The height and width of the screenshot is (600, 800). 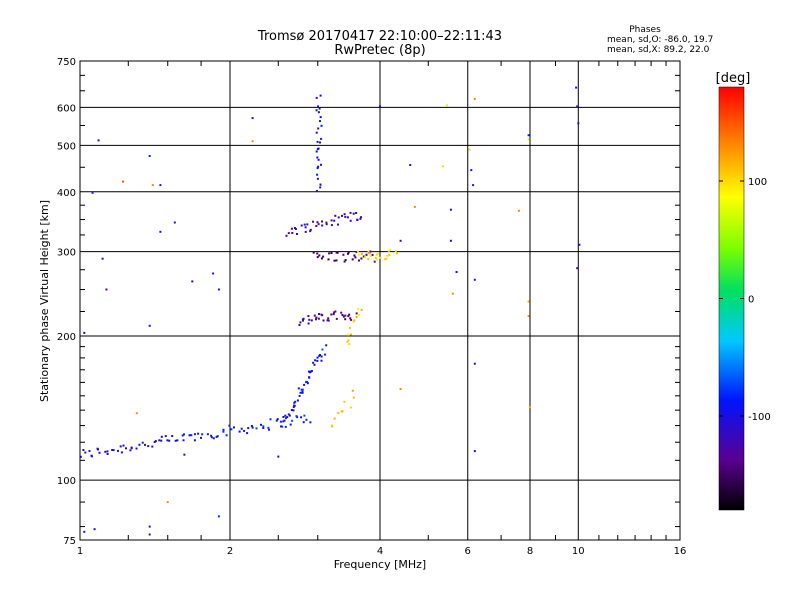 I want to click on colorbar-ticks: 100 0 -100, so click(x=745, y=300).